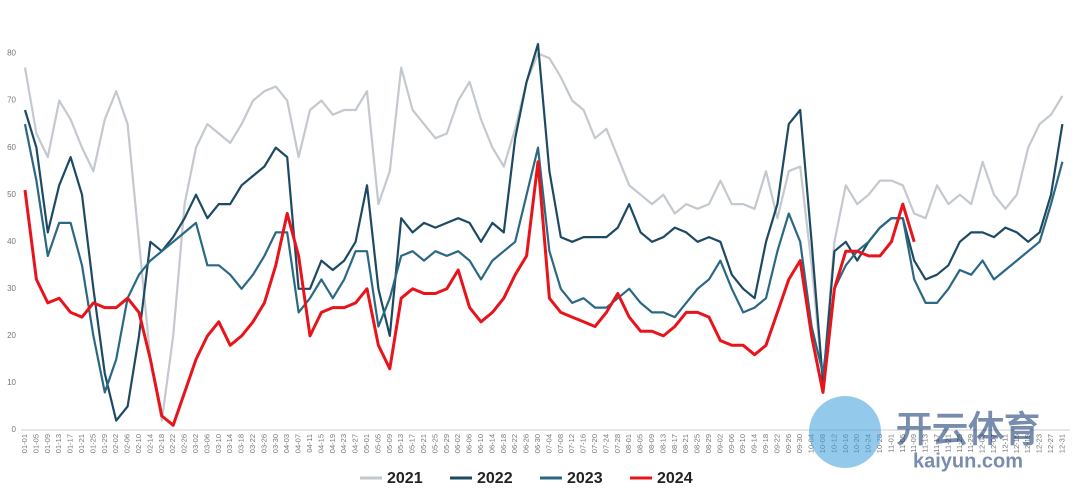 This screenshot has height=500, width=1080. I want to click on x-tick-label: 03-06, so click(206, 443).